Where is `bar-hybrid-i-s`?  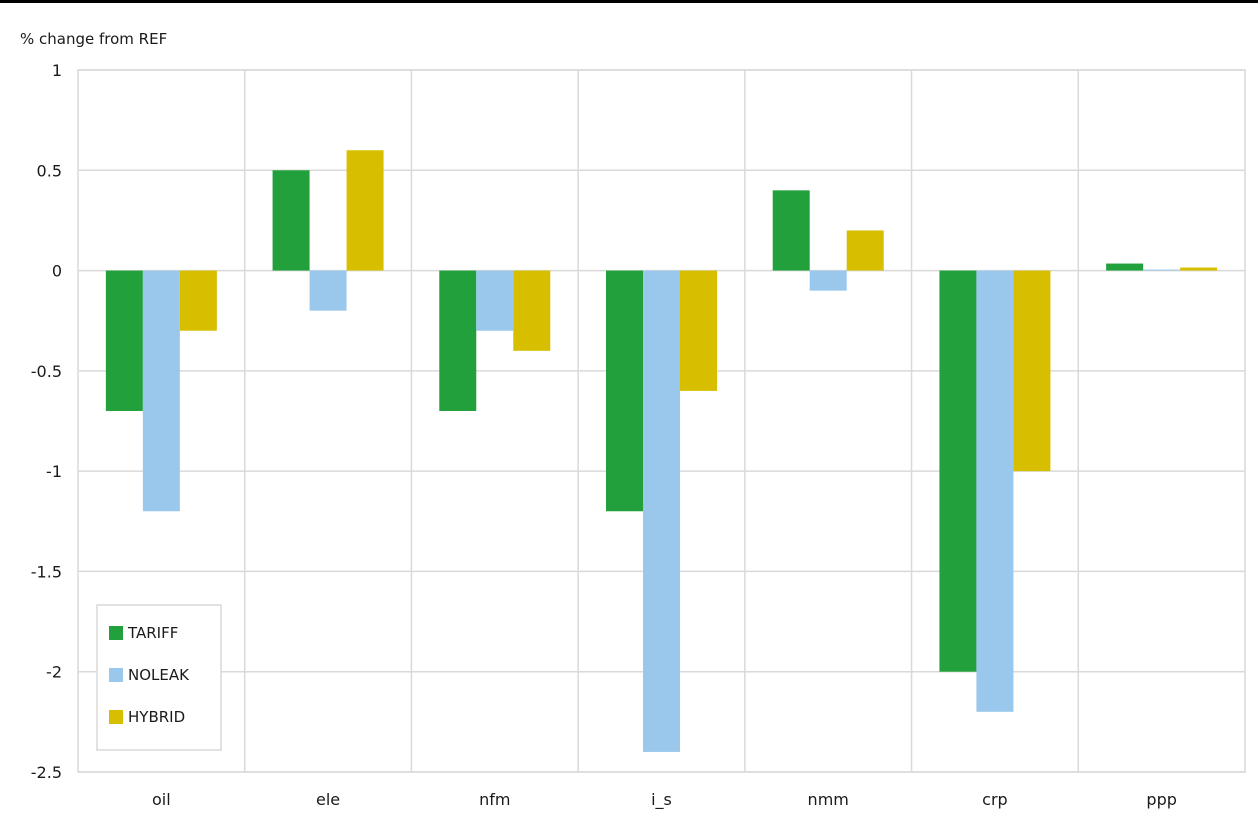 bar-hybrid-i-s is located at coordinates (698, 330).